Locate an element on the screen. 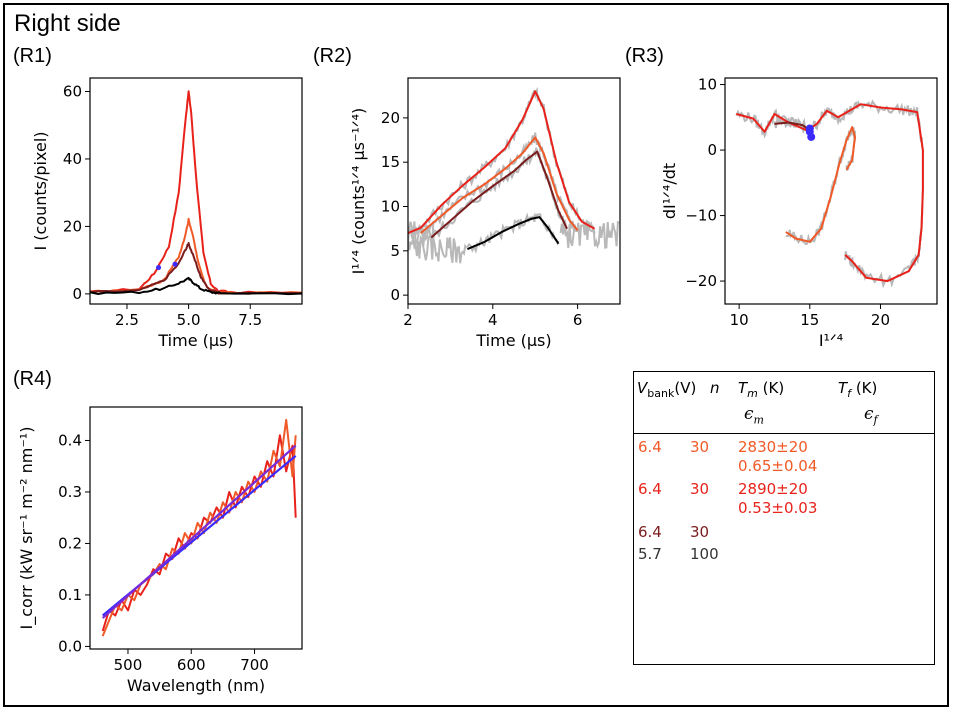  x-tick-label: 2.5 is located at coordinates (127, 320).